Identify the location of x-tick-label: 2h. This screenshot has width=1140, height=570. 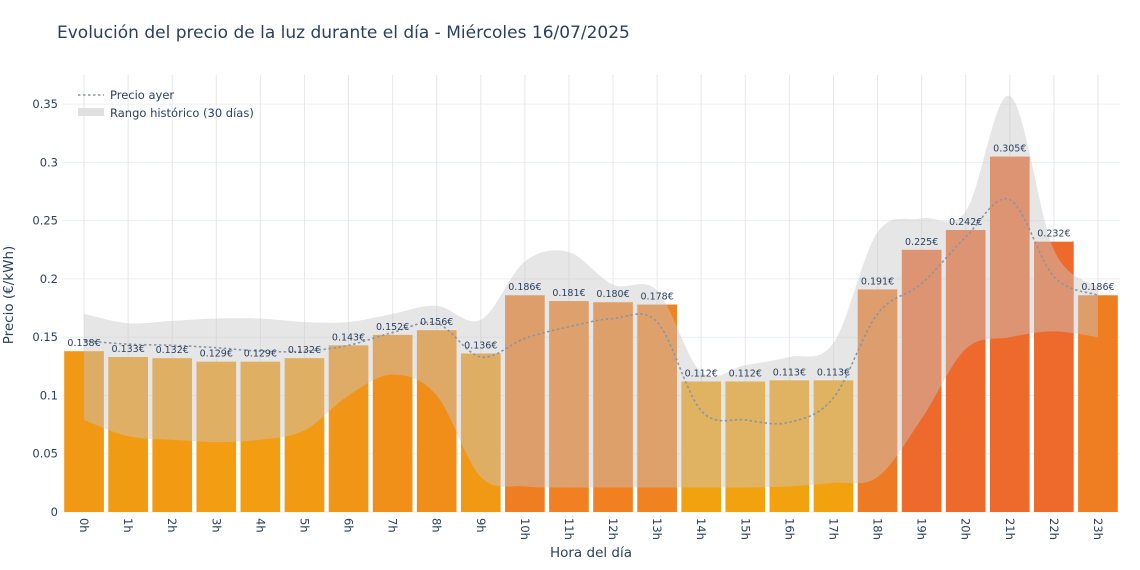
(172, 525).